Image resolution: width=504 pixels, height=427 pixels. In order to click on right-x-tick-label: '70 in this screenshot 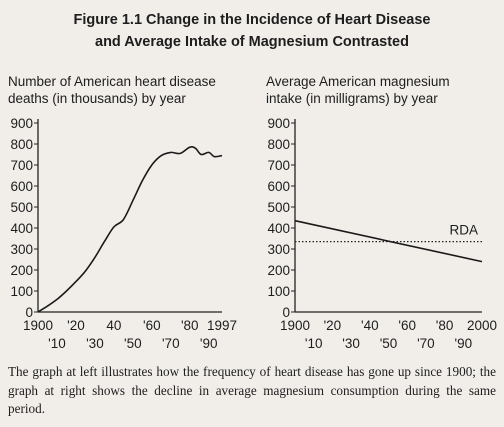, I will do `click(426, 343)`.